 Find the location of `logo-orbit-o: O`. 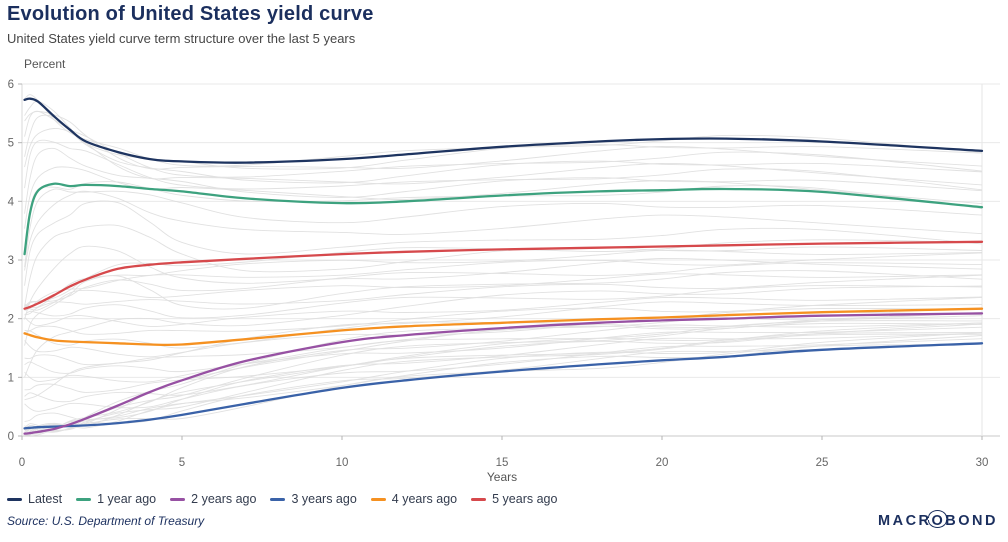

logo-orbit-o: O is located at coordinates (937, 519).